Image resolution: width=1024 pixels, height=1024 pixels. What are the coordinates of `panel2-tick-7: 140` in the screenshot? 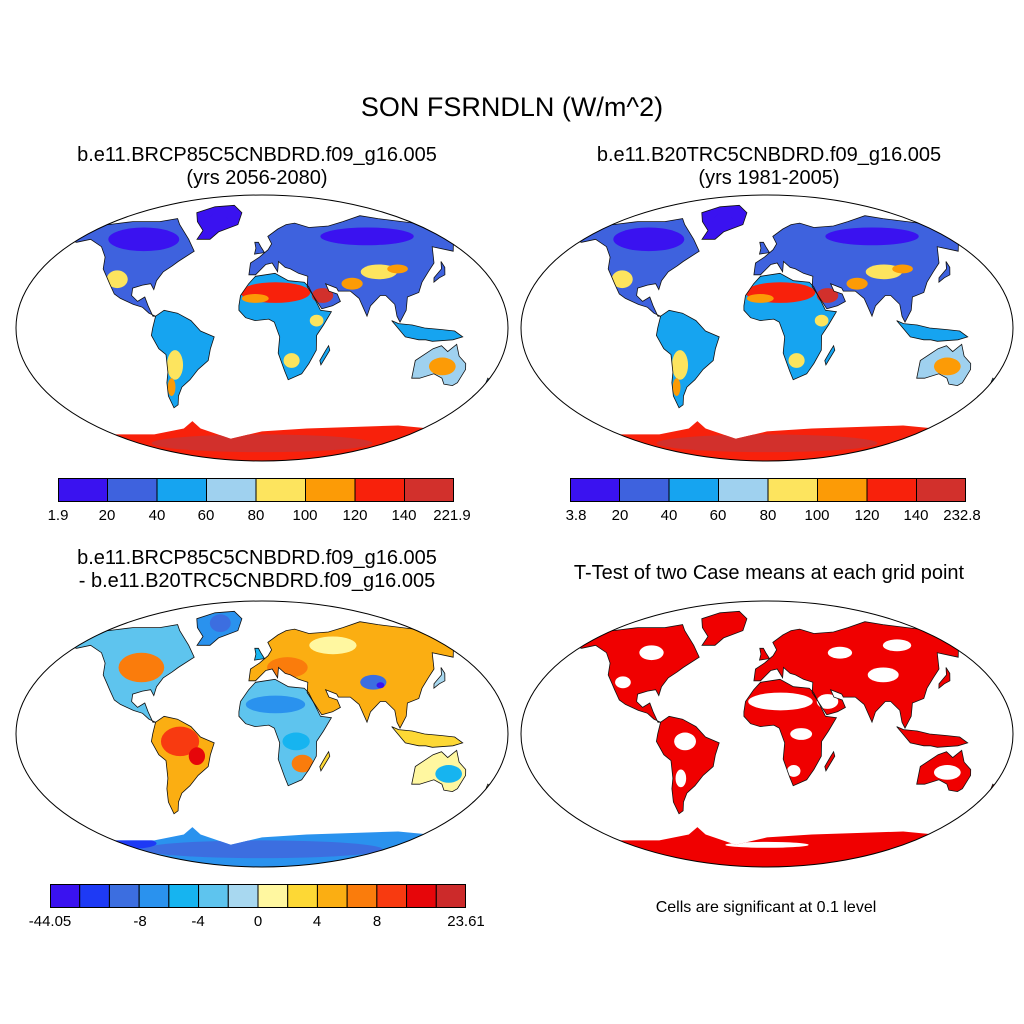 It's located at (916, 515).